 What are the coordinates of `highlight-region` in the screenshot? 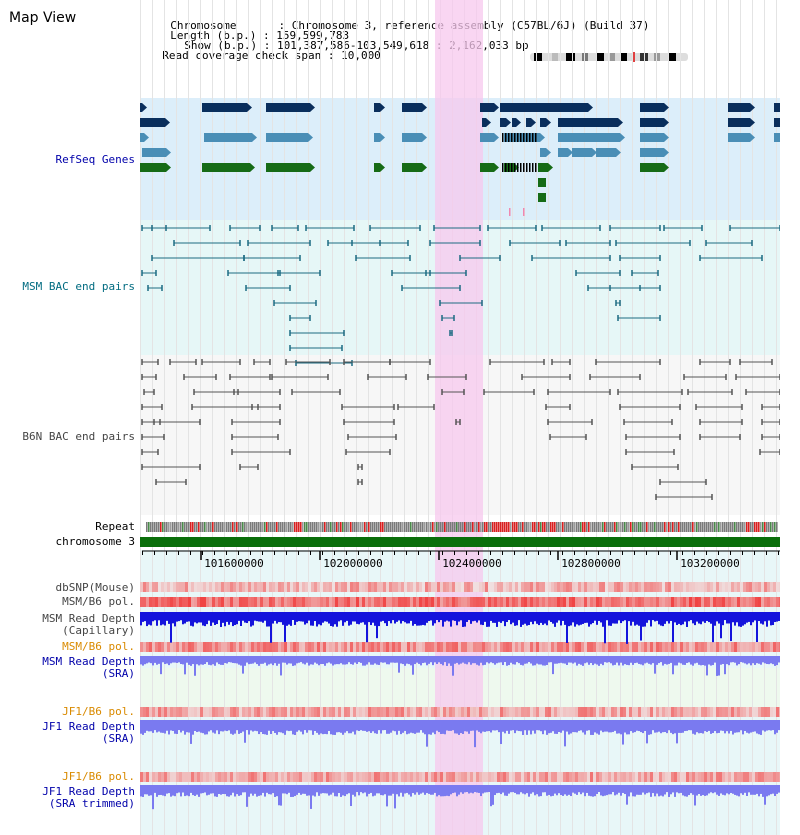 It's located at (459, 417).